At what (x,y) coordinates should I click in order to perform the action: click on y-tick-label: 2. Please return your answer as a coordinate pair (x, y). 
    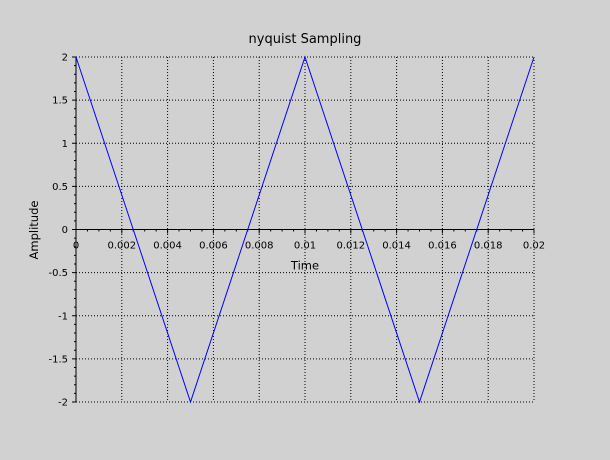
    Looking at the image, I should click on (65, 58).